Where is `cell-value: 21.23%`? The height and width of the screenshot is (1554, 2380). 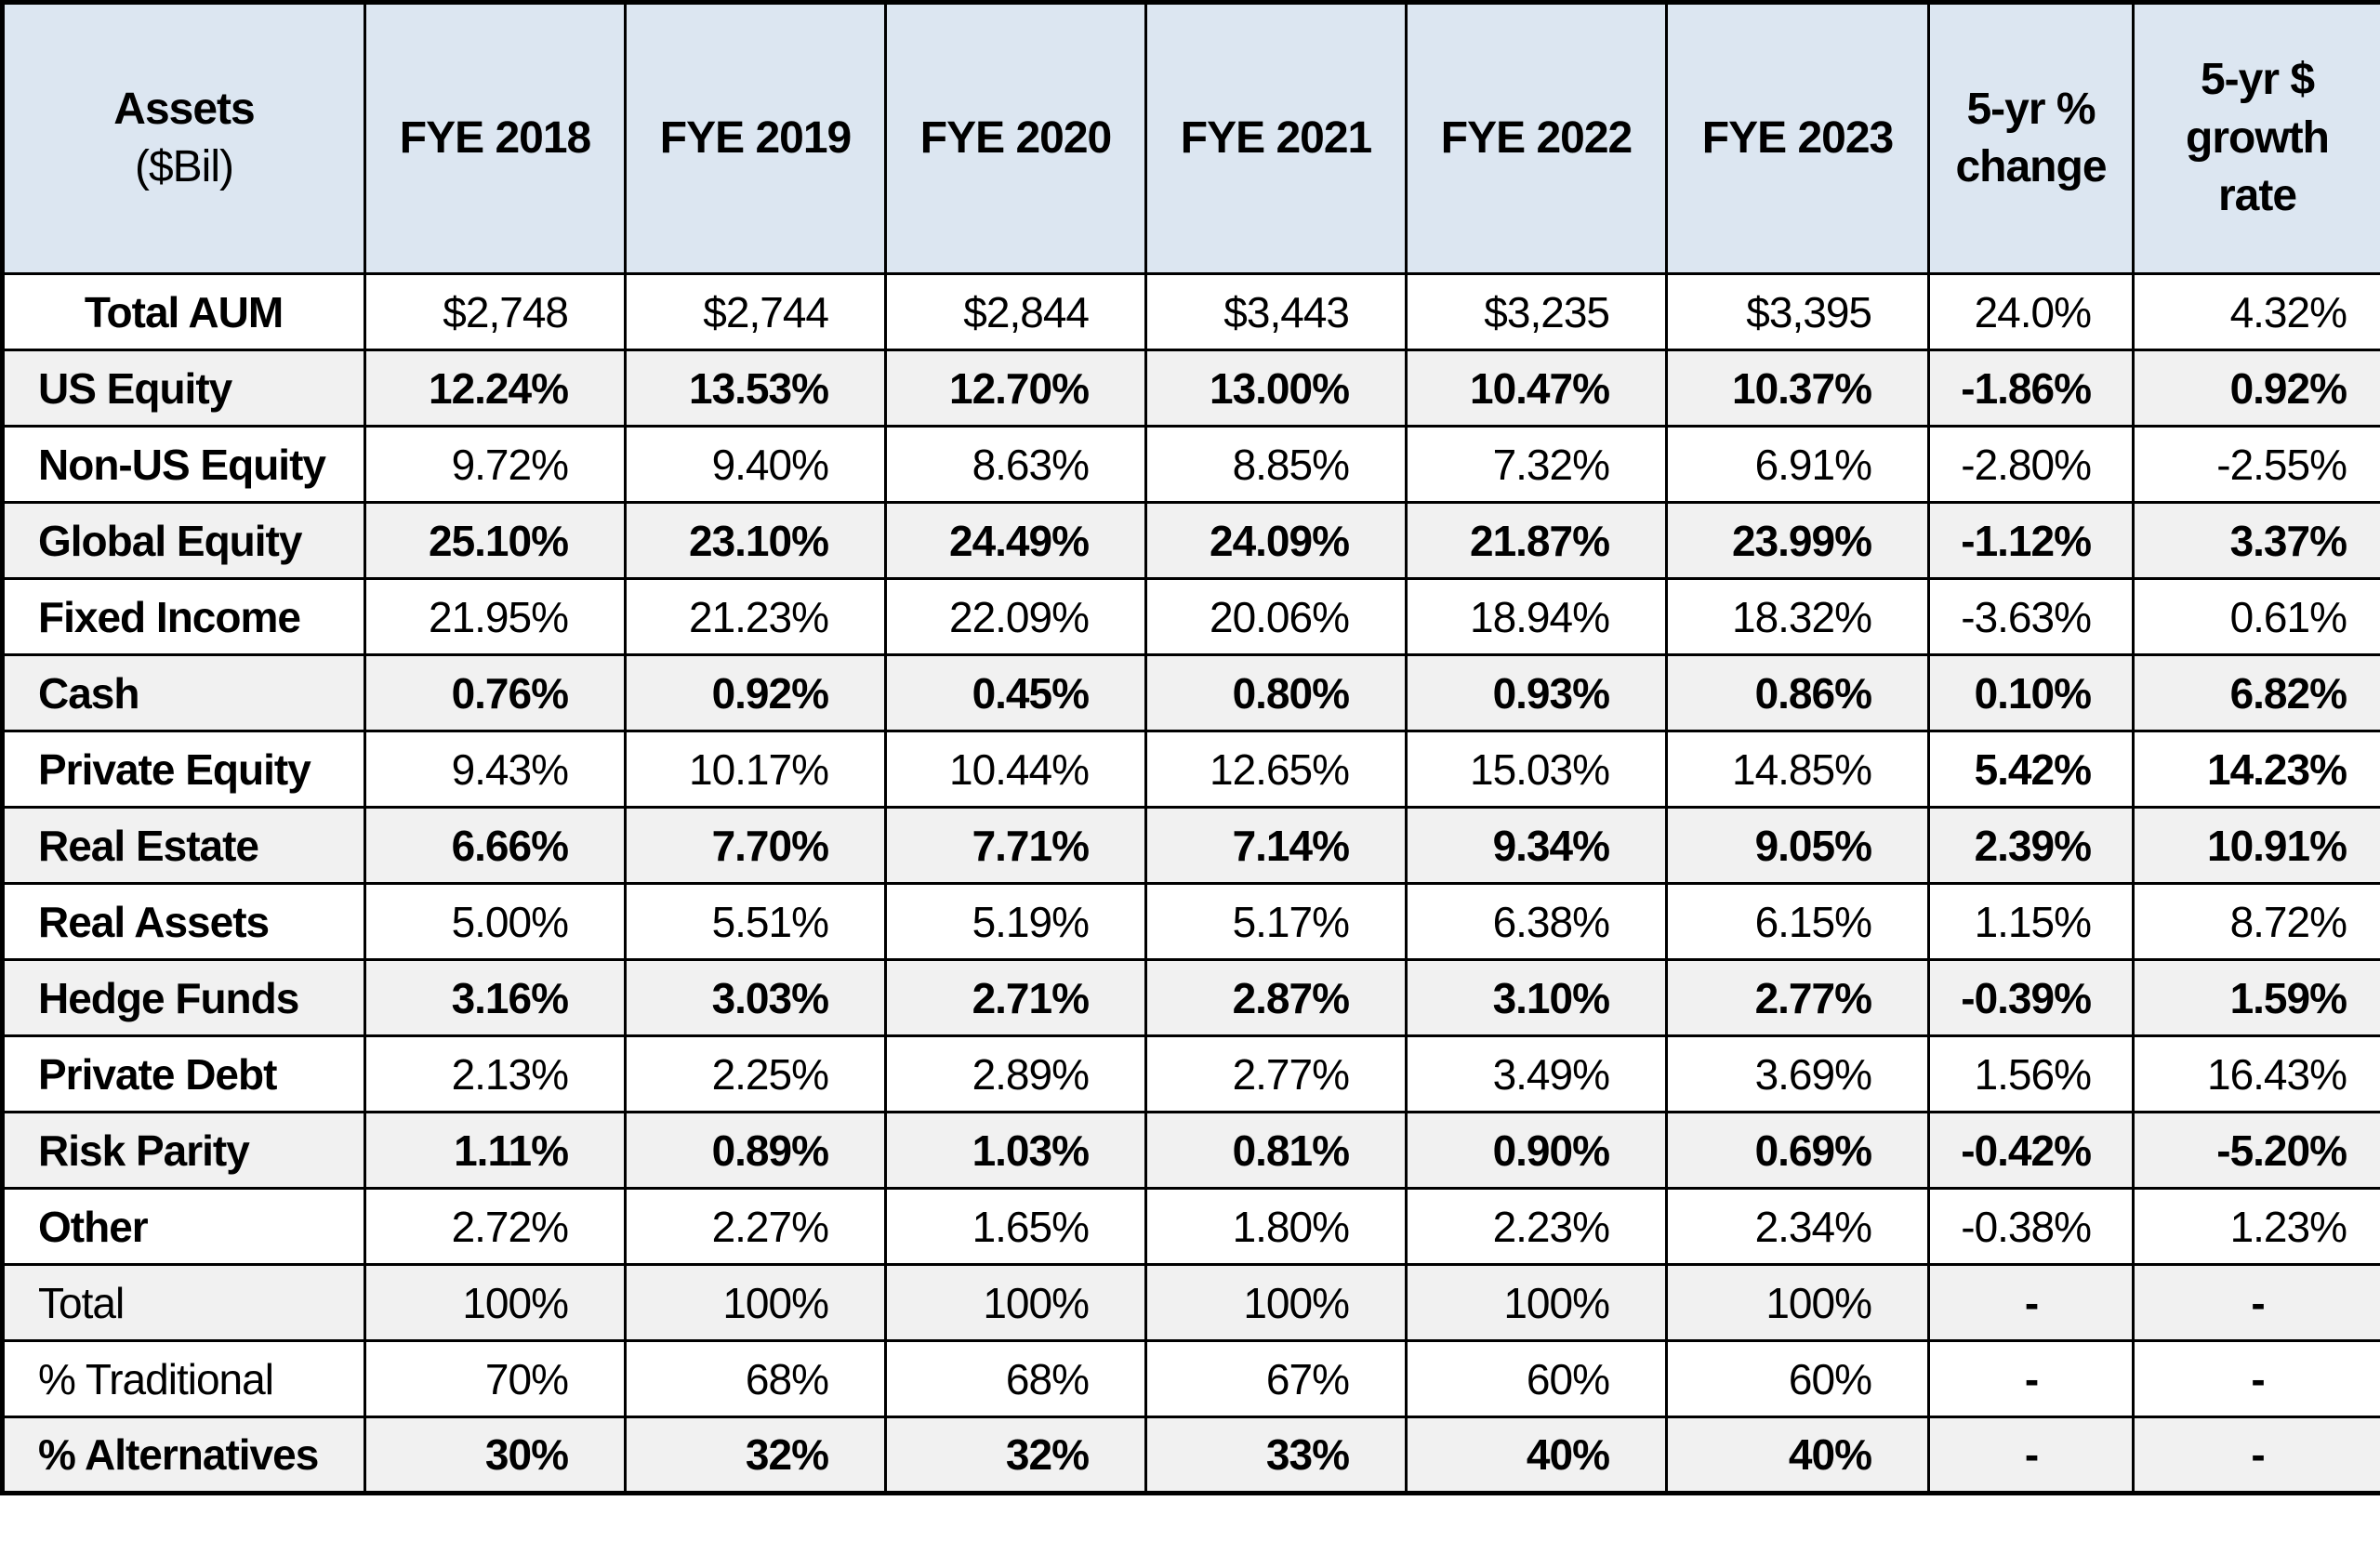
cell-value: 21.23% is located at coordinates (755, 616).